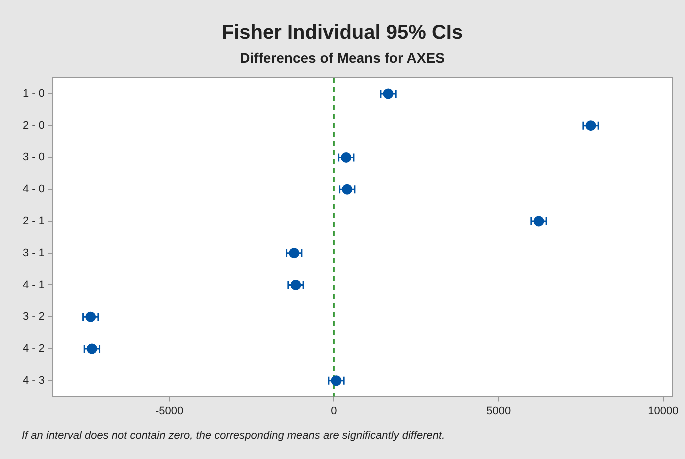 This screenshot has width=685, height=459. What do you see at coordinates (234, 436) in the screenshot?
I see `text: If an interval does not contain zero, the corresponding means are significantly different.` at bounding box center [234, 436].